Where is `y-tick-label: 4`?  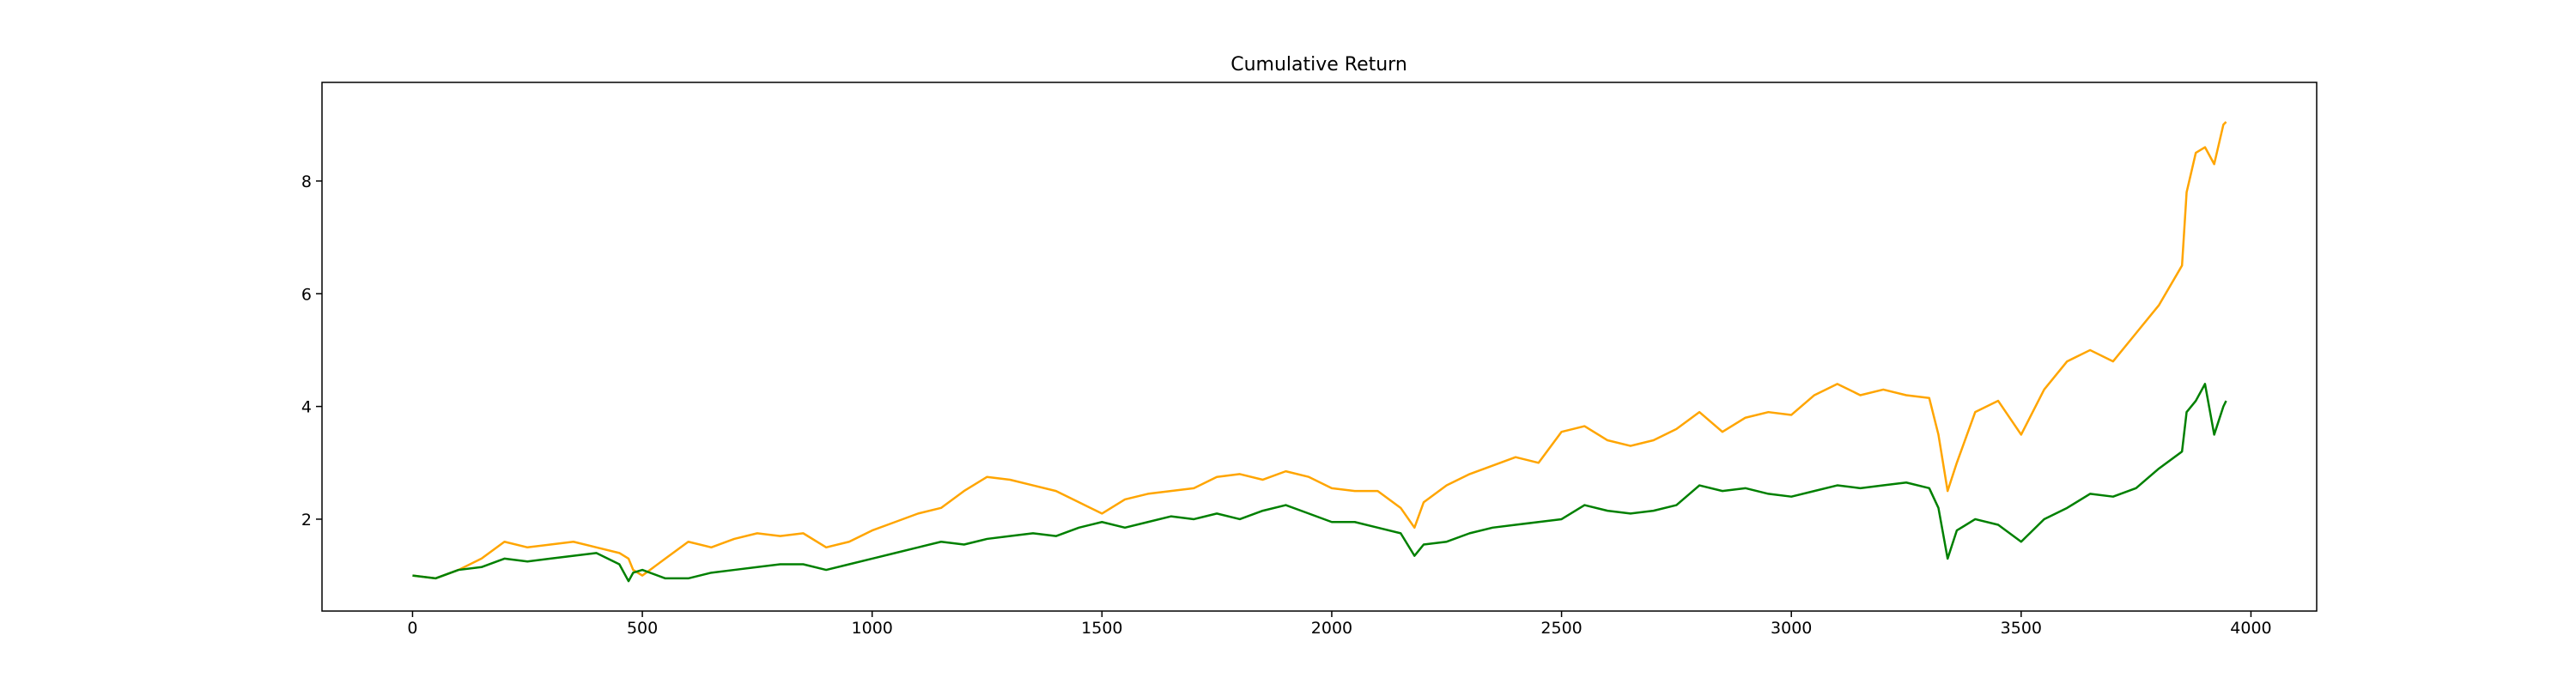 y-tick-label: 4 is located at coordinates (306, 407).